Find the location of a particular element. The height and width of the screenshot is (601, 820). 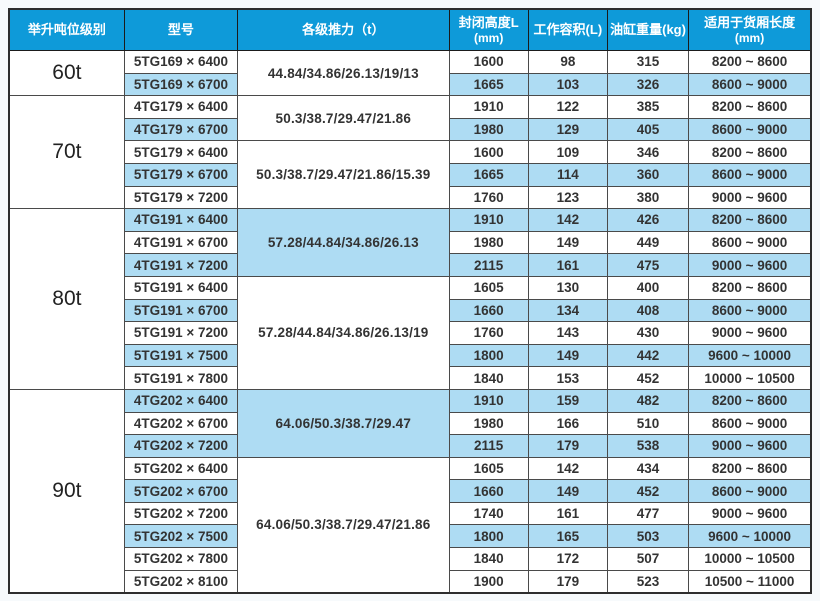

closed-height-cell: 1800 is located at coordinates (488, 536).